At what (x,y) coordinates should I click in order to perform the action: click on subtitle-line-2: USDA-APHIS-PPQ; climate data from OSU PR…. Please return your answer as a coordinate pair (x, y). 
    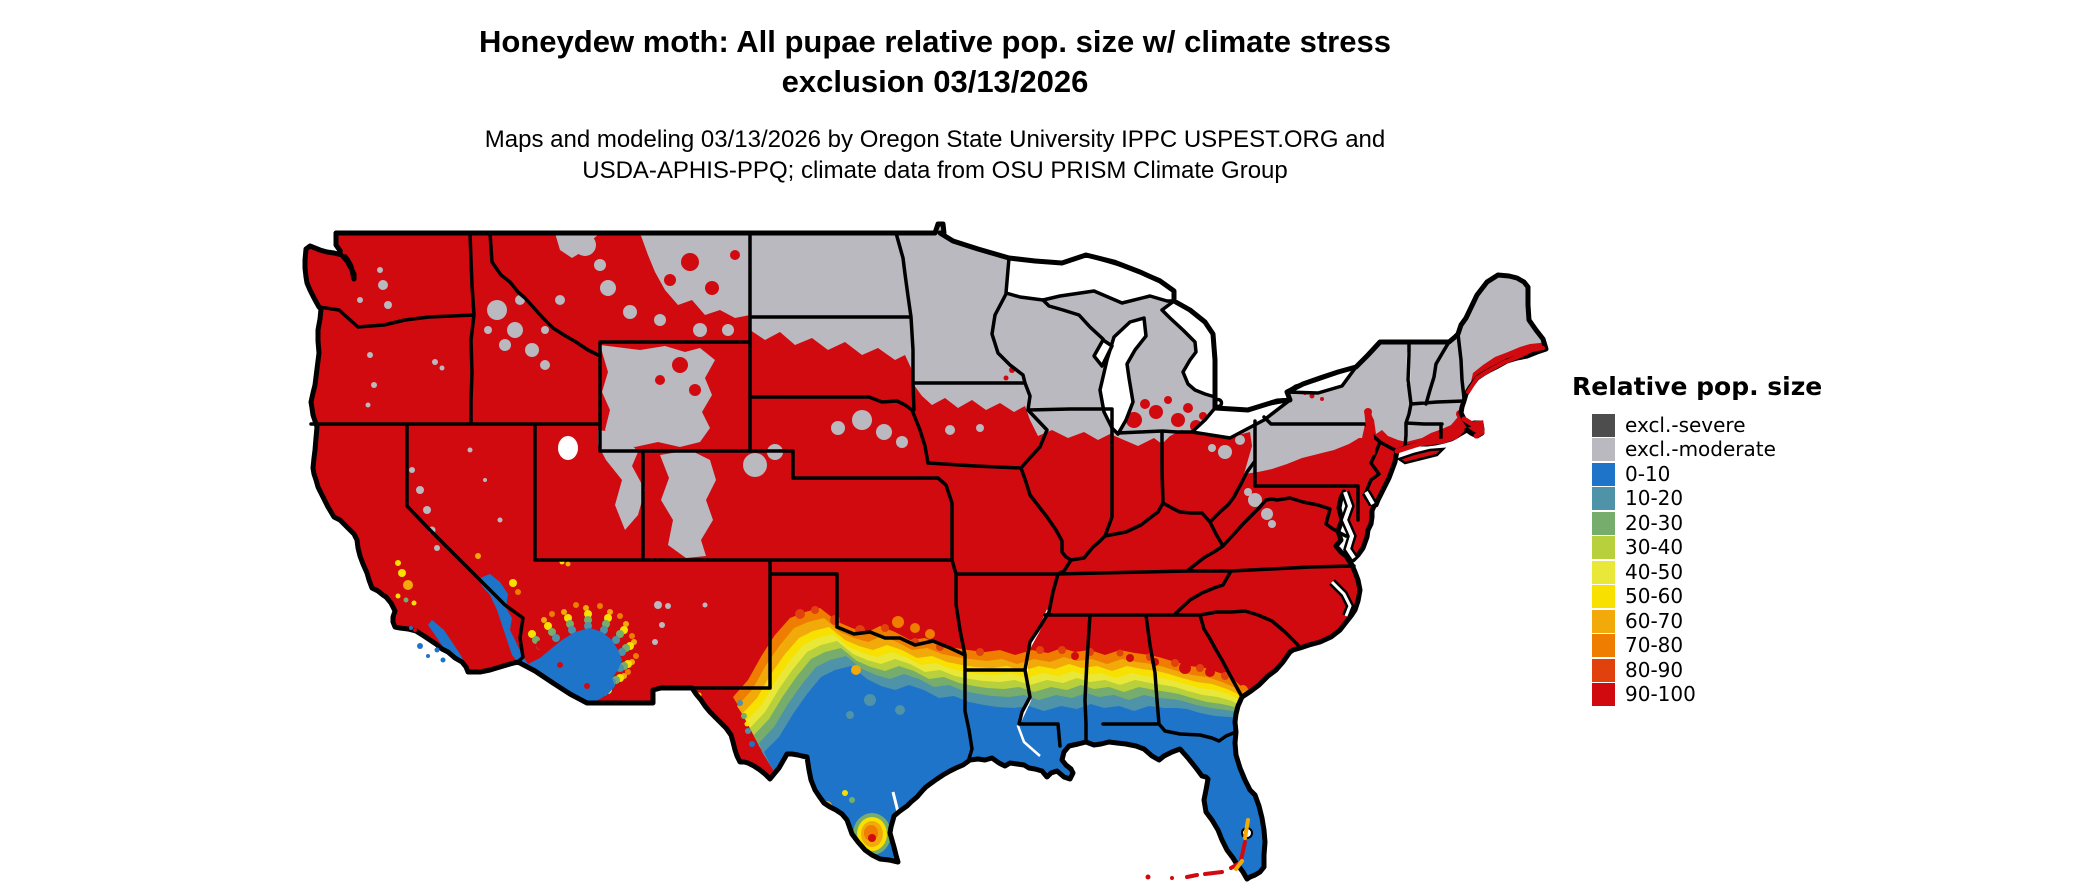
    Looking at the image, I should click on (935, 170).